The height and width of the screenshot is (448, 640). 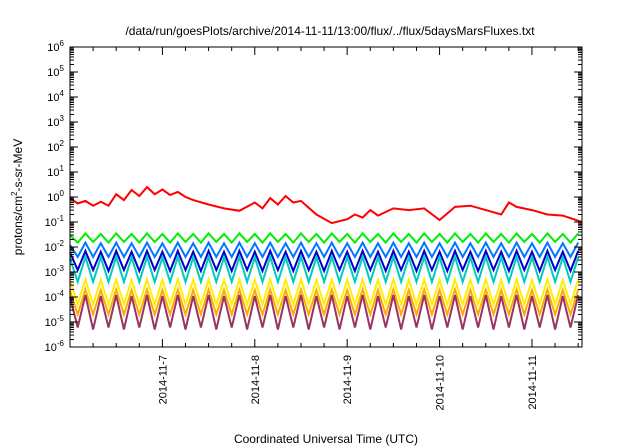 What do you see at coordinates (55, 346) in the screenshot?
I see `y-tick-label: 10⁻⁶` at bounding box center [55, 346].